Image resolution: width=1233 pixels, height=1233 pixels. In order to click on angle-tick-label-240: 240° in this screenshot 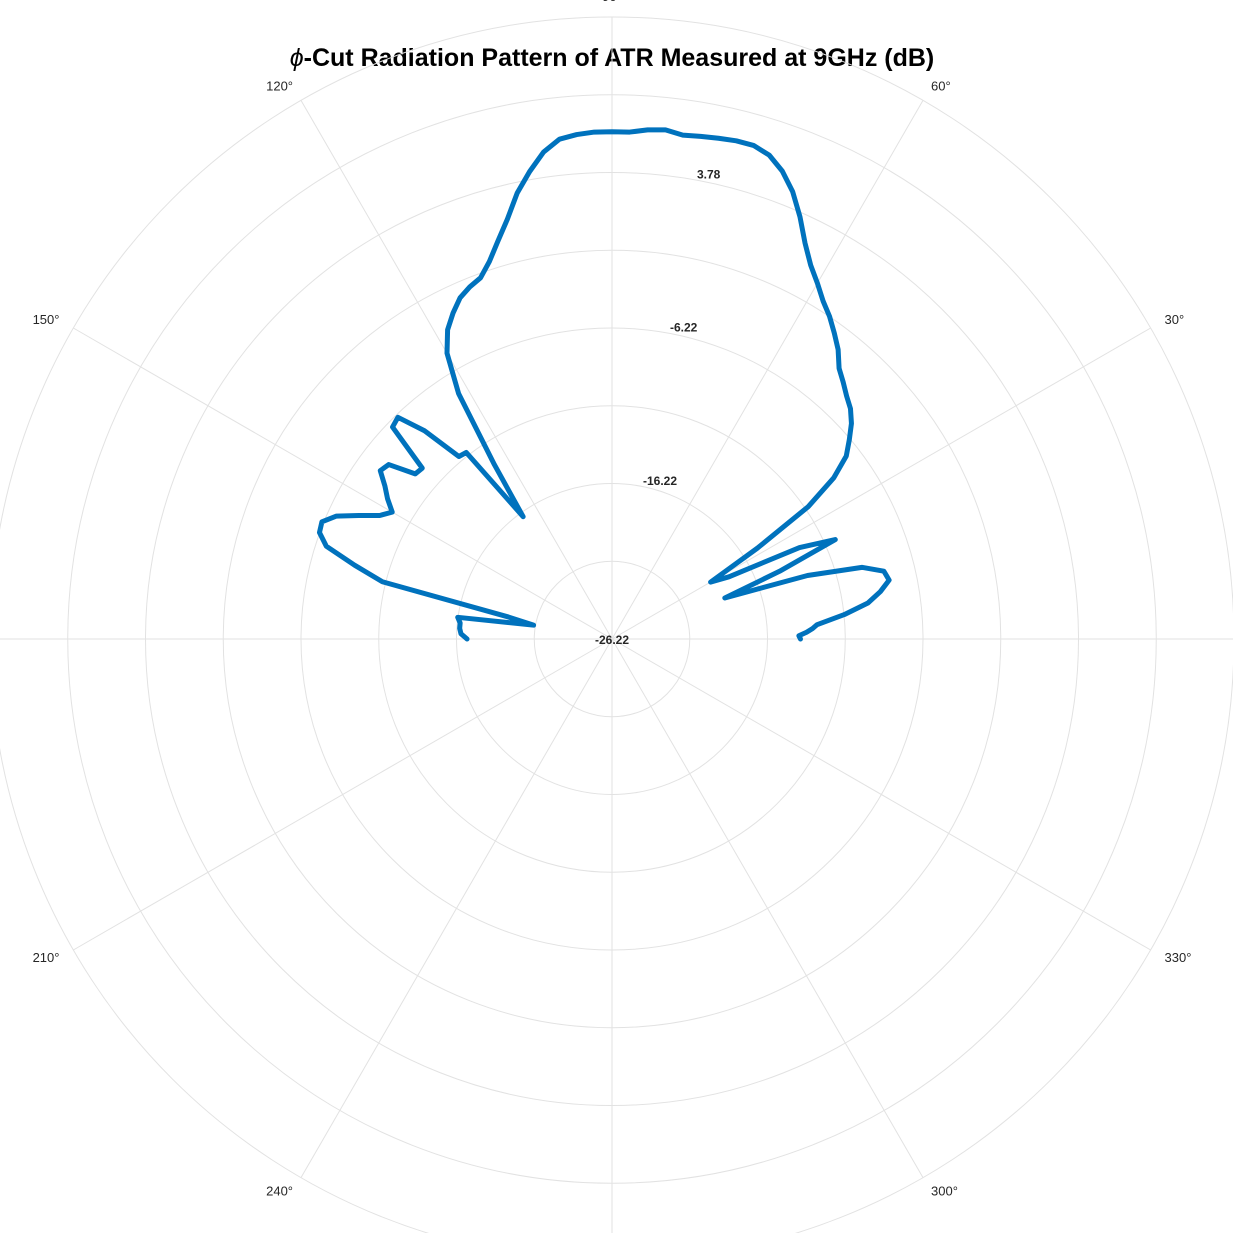, I will do `click(279, 1191)`.